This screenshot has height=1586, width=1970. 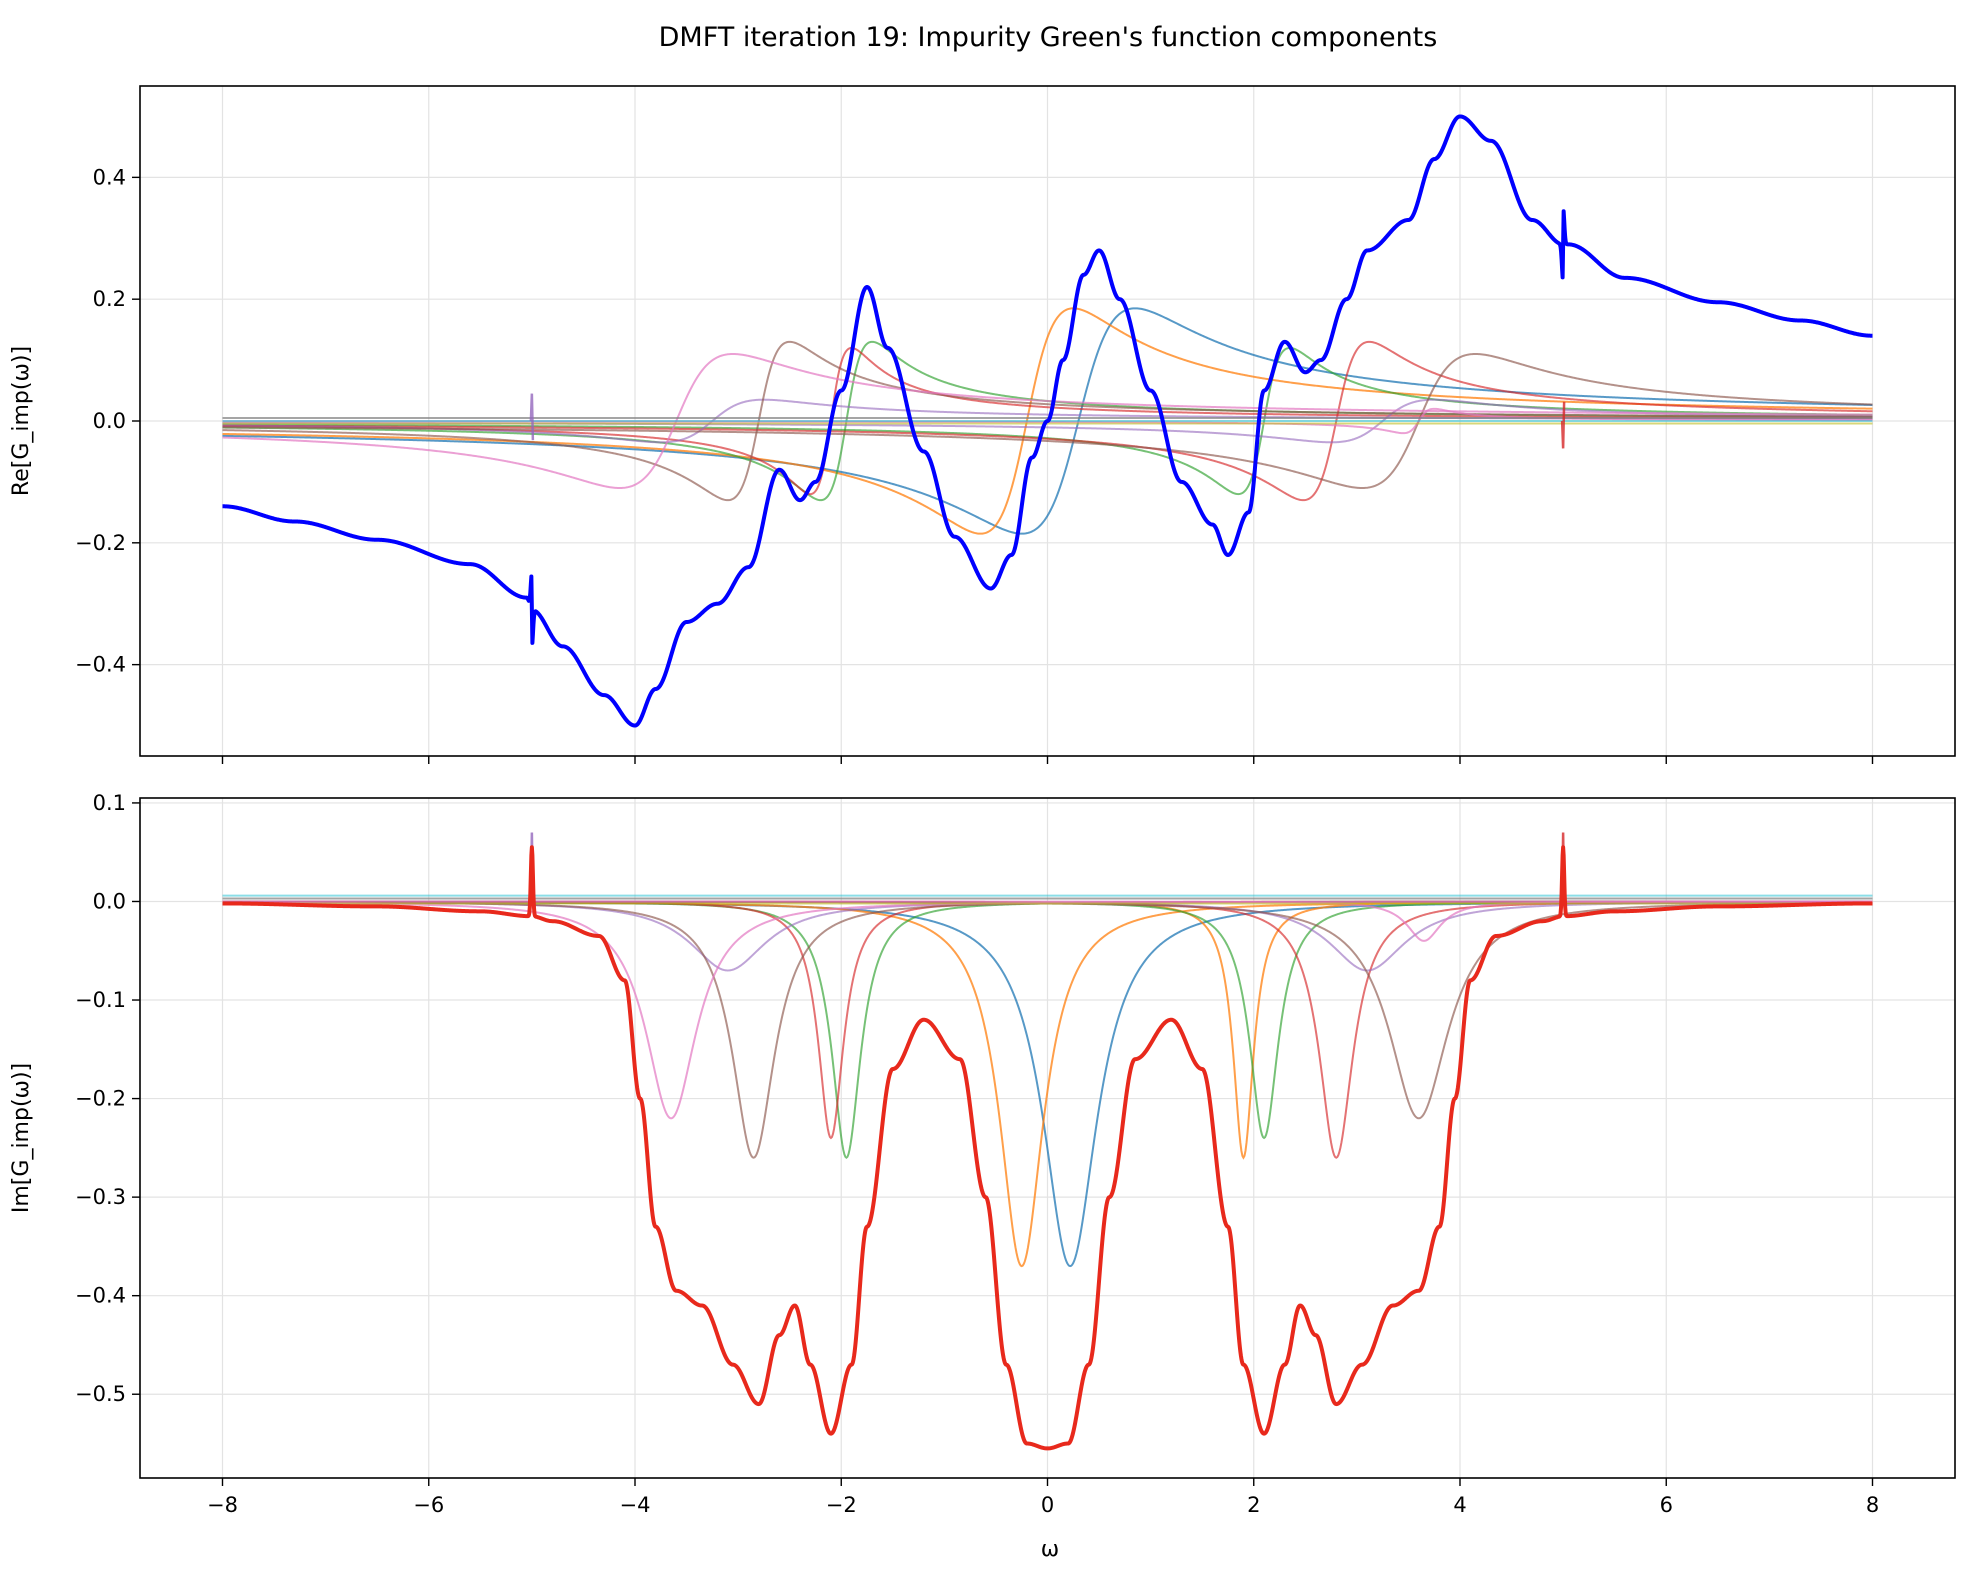 What do you see at coordinates (109, 299) in the screenshot?
I see `y-tick-label: 0.2` at bounding box center [109, 299].